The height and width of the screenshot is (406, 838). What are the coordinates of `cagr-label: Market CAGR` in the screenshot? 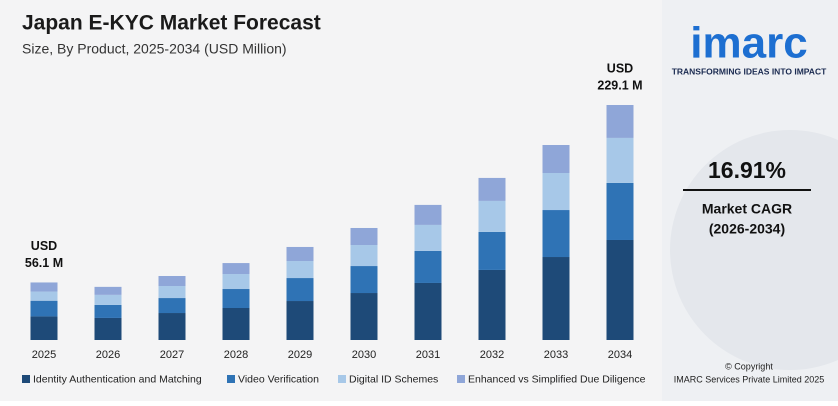 It's located at (747, 209).